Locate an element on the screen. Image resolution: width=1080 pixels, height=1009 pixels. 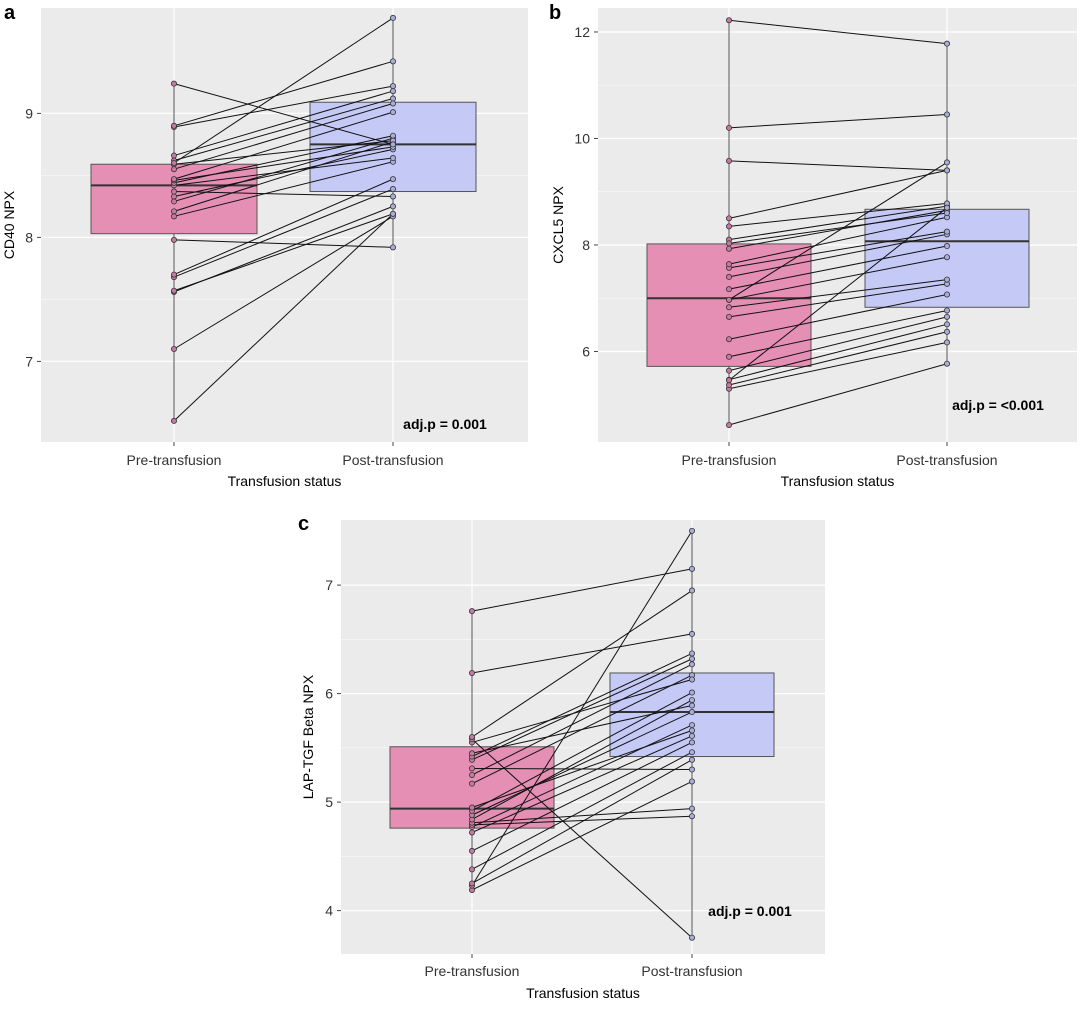
p-value-annotation: adj.p = 0.001 is located at coordinates (445, 424).